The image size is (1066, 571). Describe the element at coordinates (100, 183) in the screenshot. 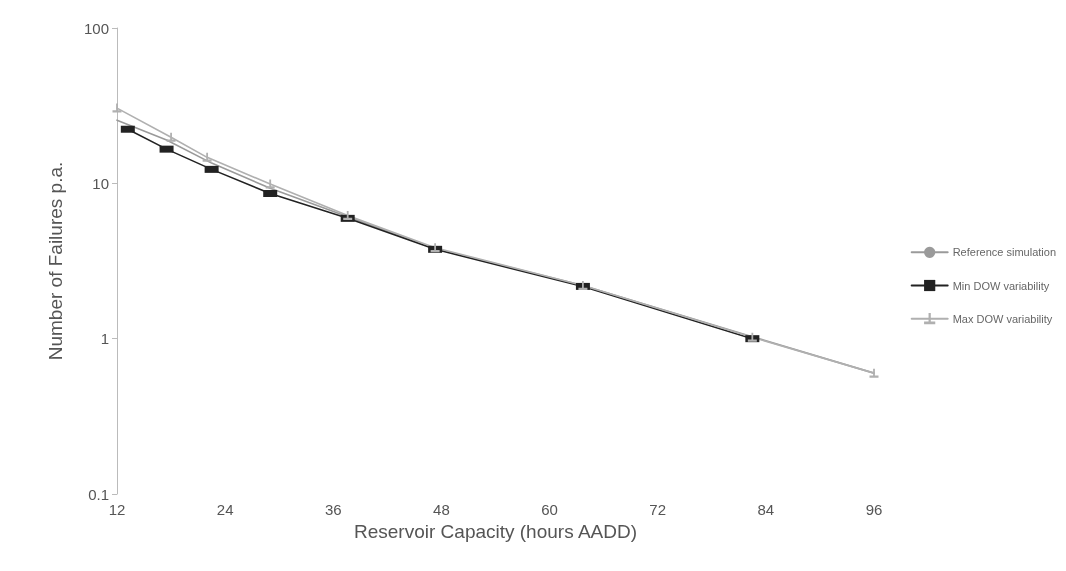

I see `y-tick-label: 10` at that location.